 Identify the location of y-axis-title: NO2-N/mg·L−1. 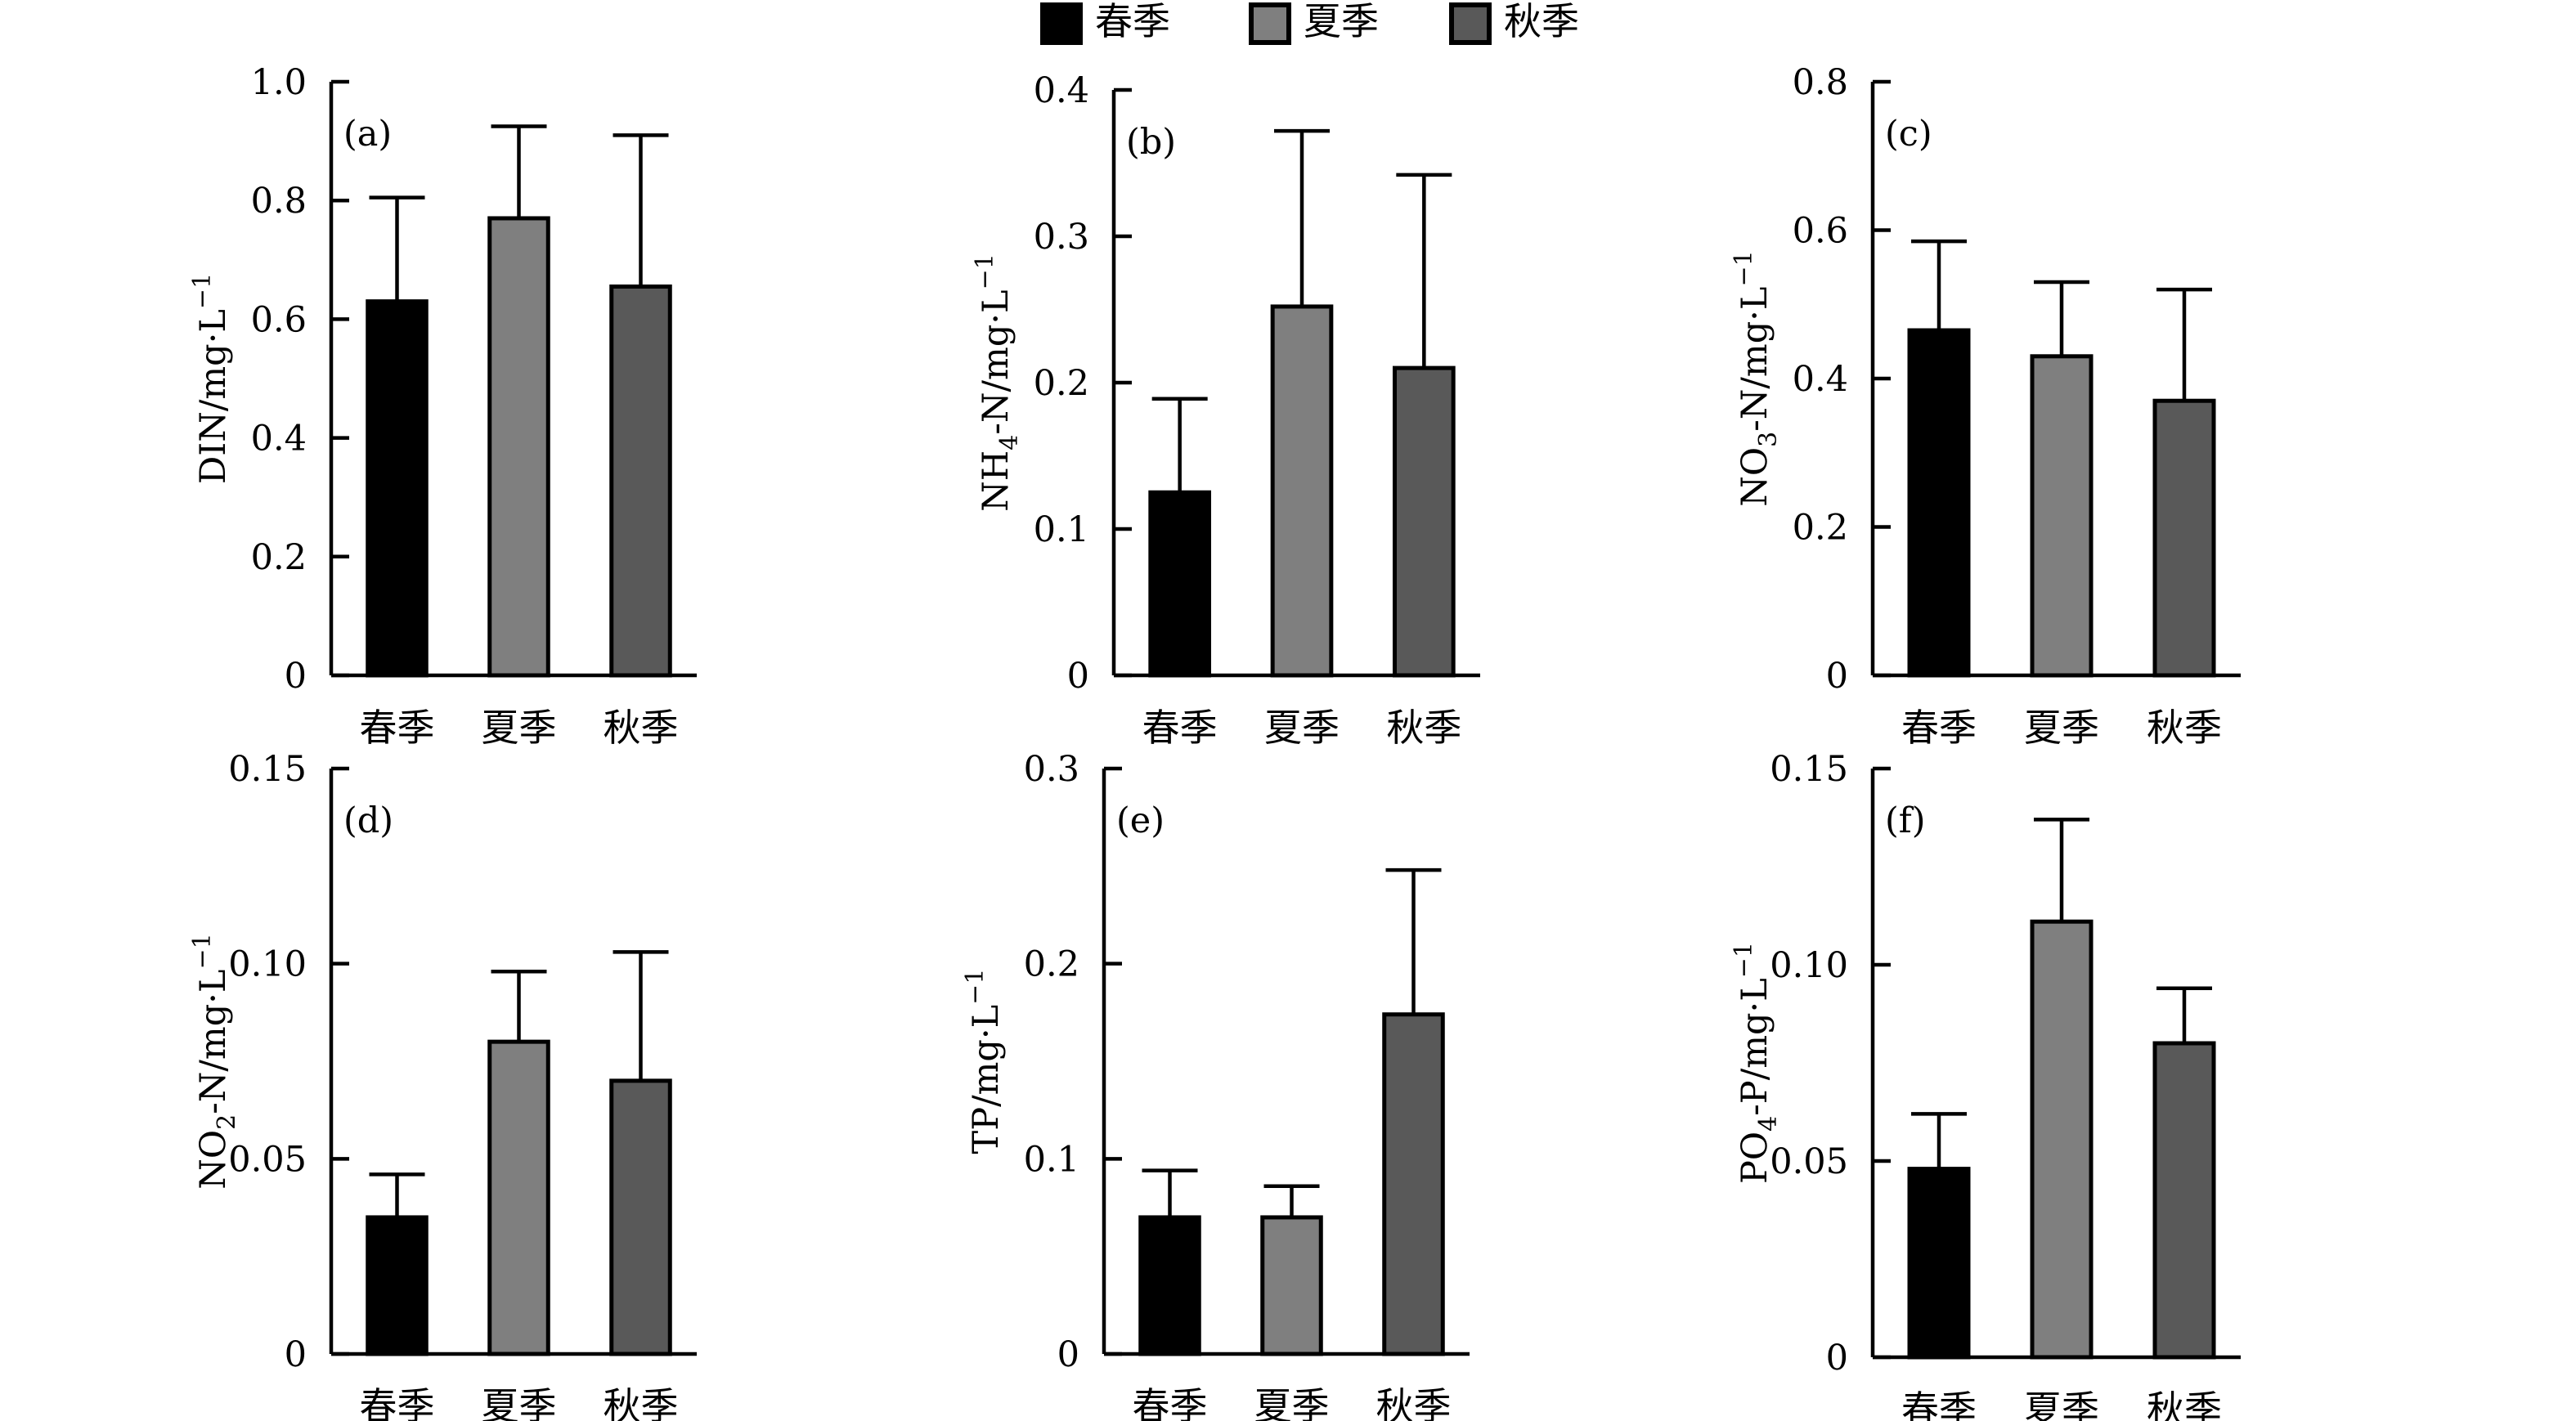
(215, 1061).